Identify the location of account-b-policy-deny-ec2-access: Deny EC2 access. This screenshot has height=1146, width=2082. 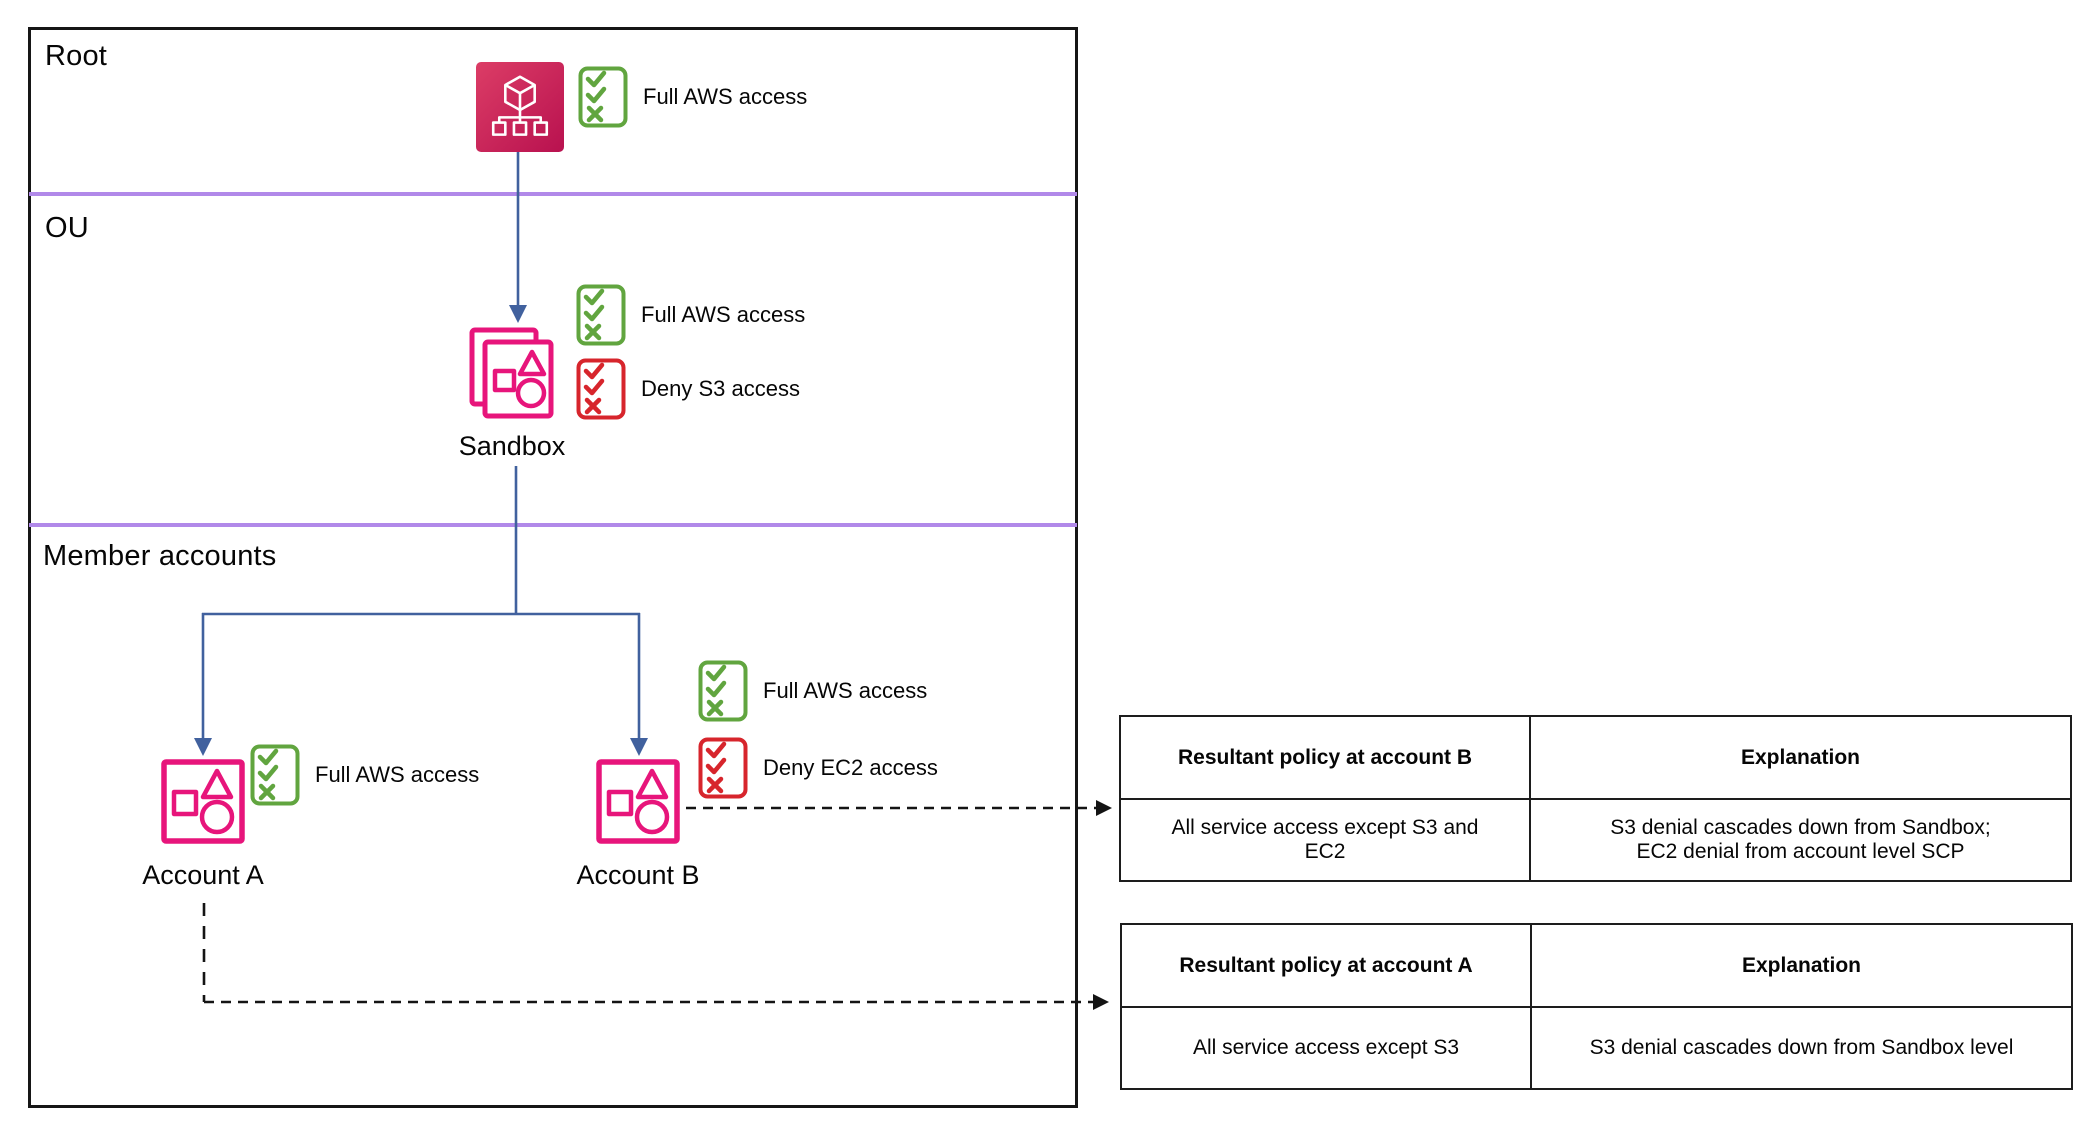
(818, 768).